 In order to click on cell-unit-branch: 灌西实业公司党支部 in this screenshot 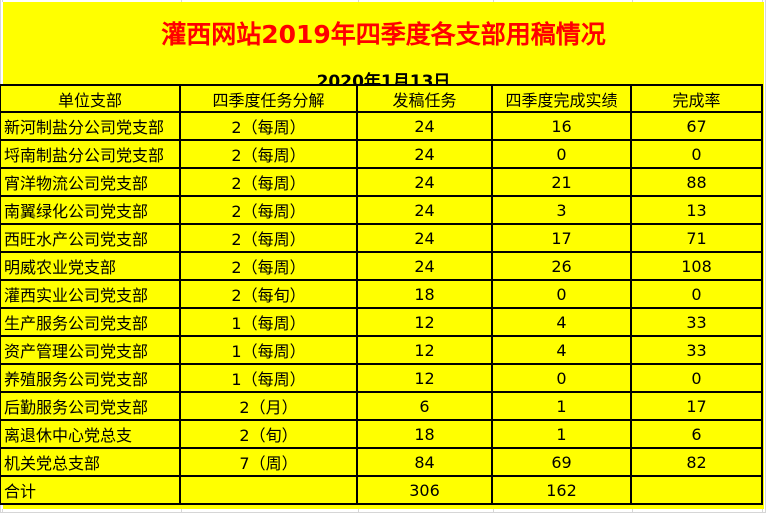, I will do `click(90, 294)`.